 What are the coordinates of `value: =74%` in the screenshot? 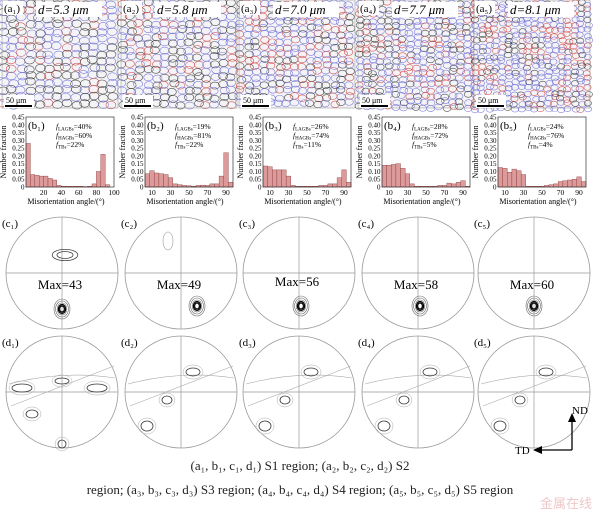 It's located at (320, 135).